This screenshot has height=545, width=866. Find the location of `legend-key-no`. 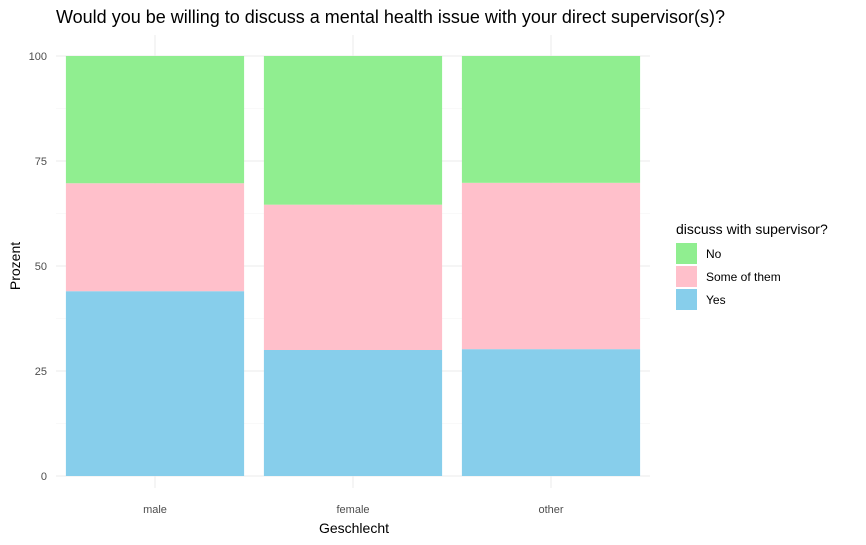

legend-key-no is located at coordinates (686, 253).